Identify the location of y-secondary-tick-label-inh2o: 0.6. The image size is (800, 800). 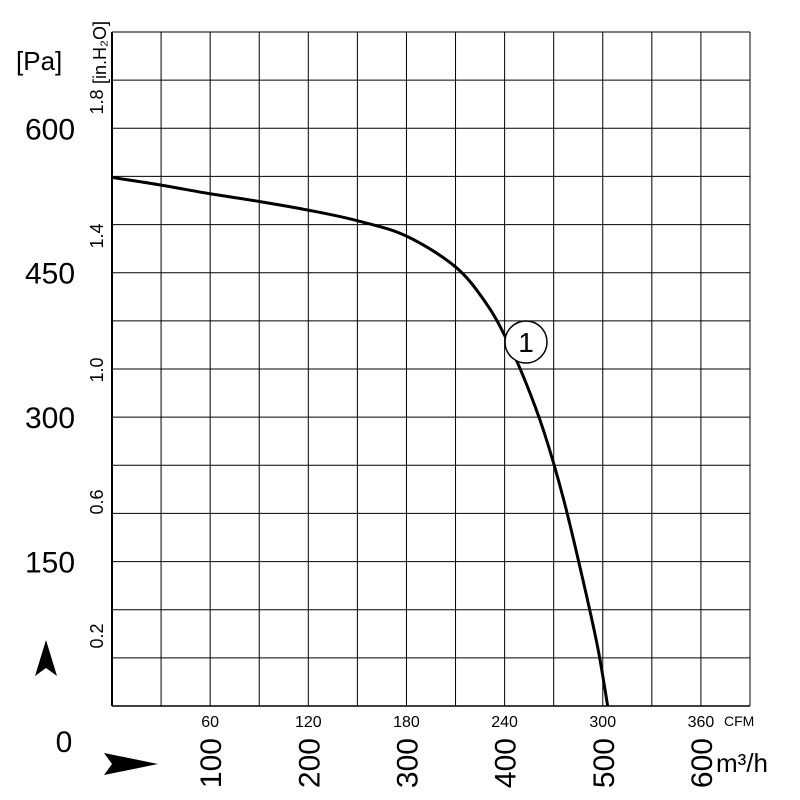
(97, 501).